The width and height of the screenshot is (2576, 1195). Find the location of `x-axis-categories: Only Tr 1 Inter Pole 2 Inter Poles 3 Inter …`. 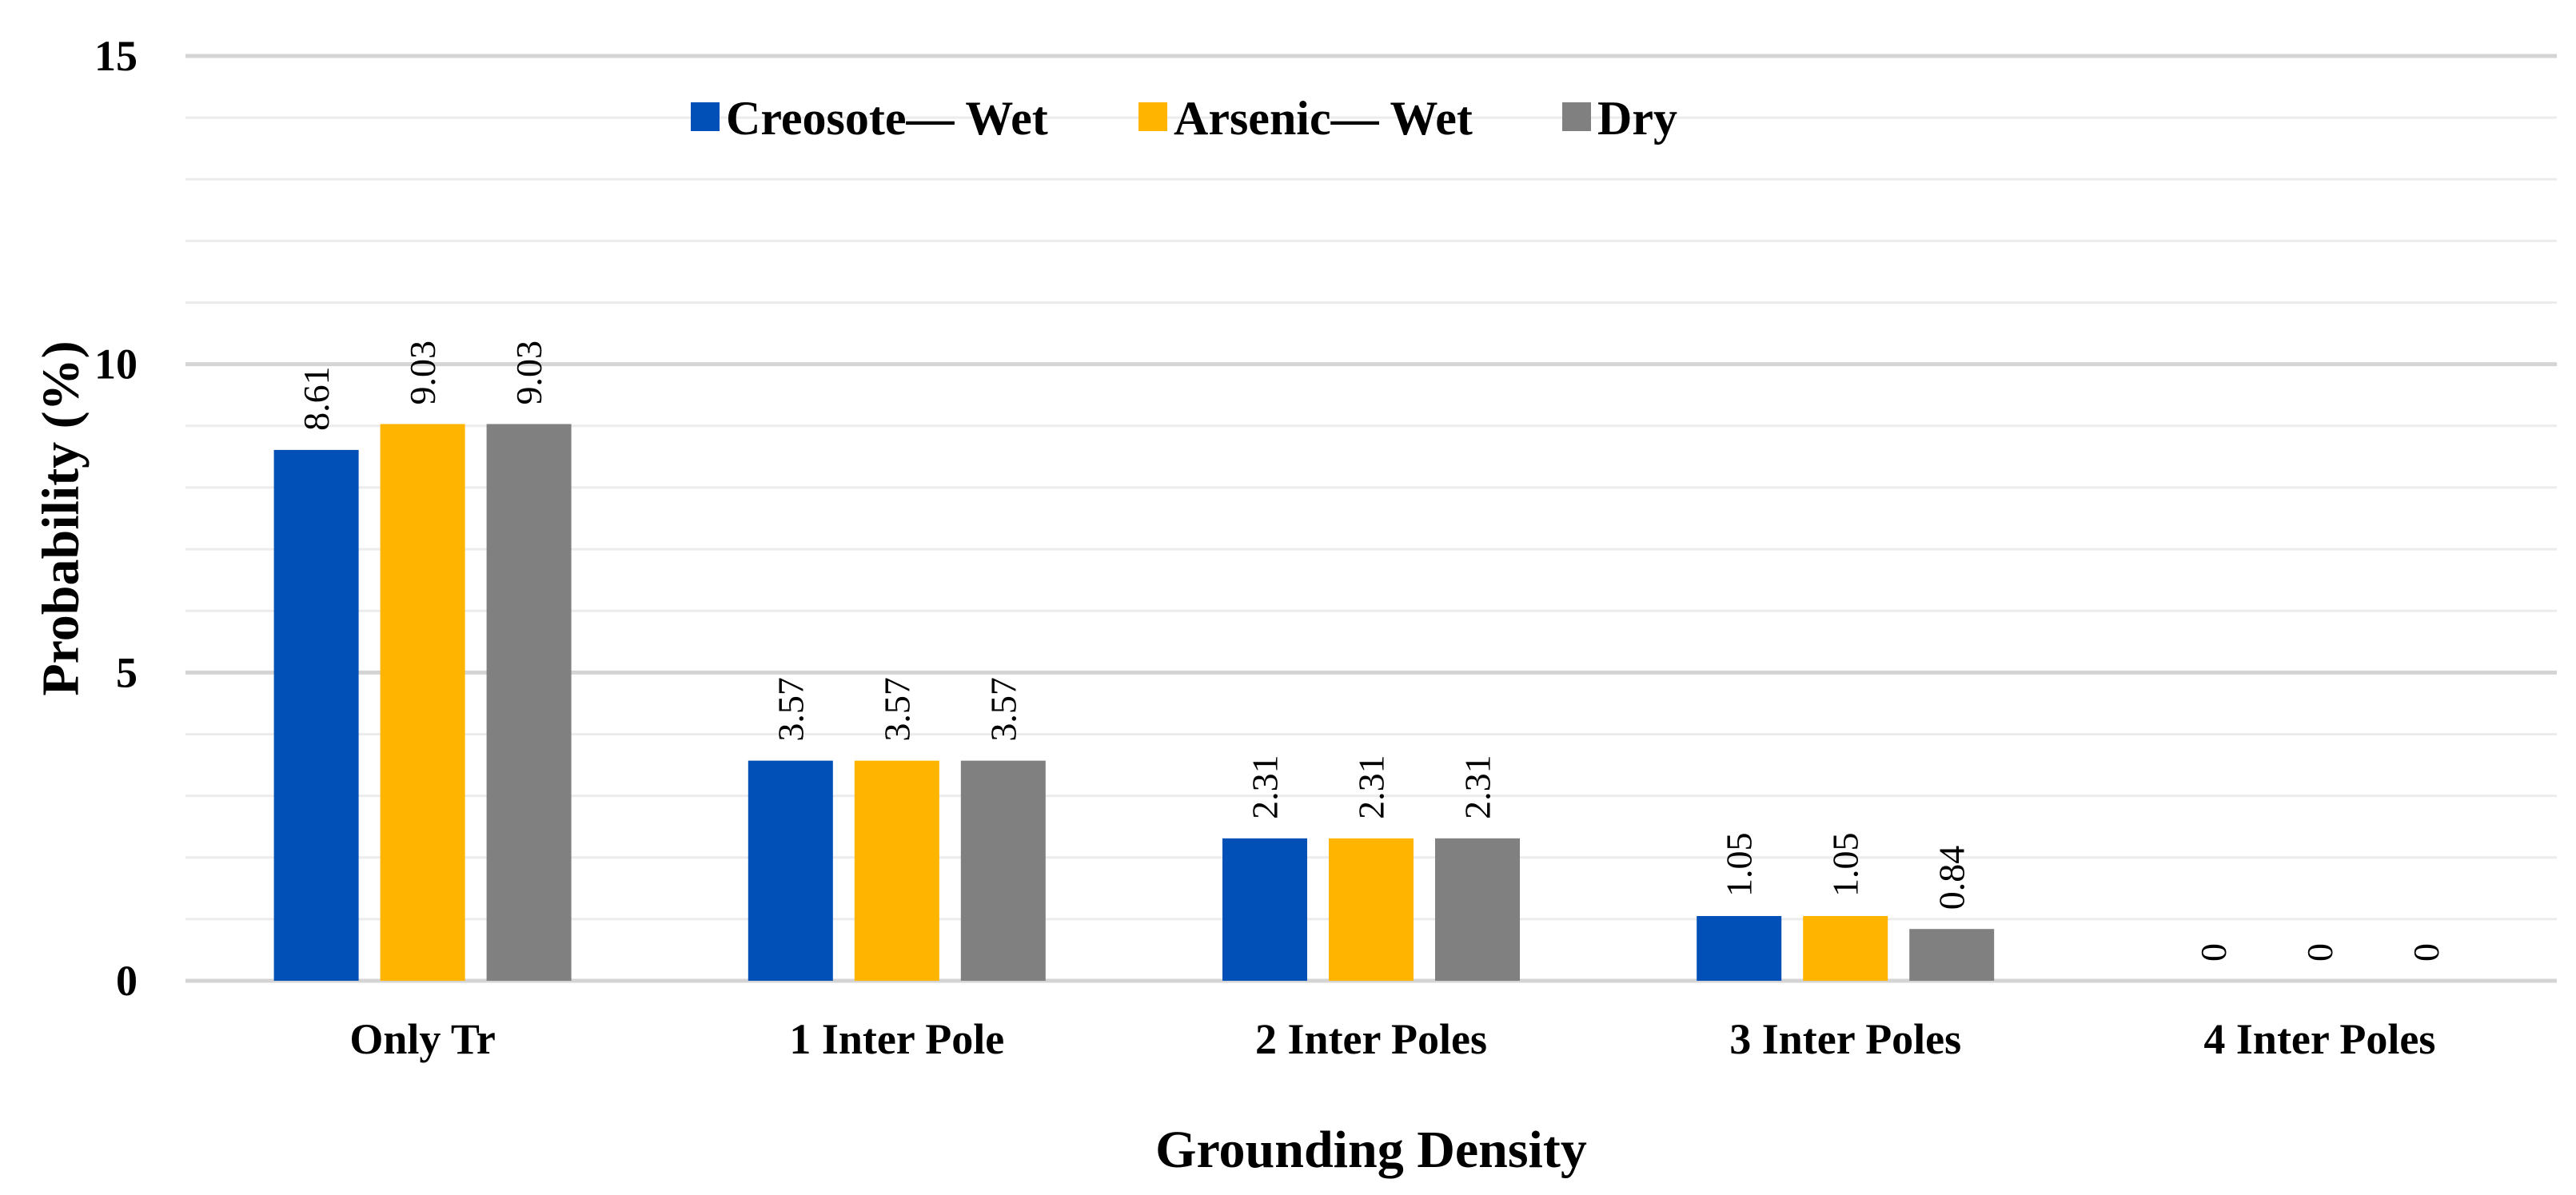

x-axis-categories: Only Tr 1 Inter Pole 2 Inter Poles 3 Inter … is located at coordinates (1392, 1039).